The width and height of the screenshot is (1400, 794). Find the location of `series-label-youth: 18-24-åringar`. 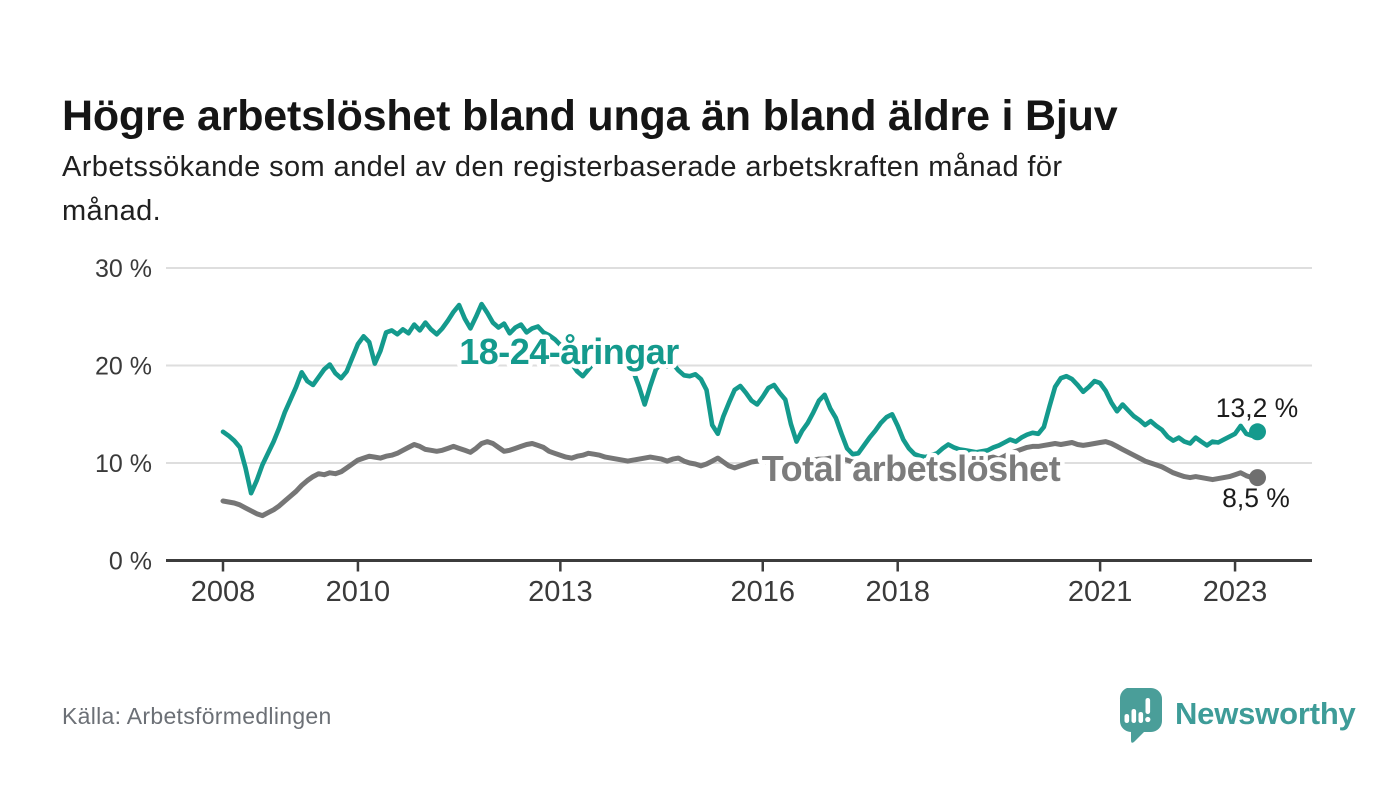

series-label-youth: 18-24-åringar is located at coordinates (569, 351).